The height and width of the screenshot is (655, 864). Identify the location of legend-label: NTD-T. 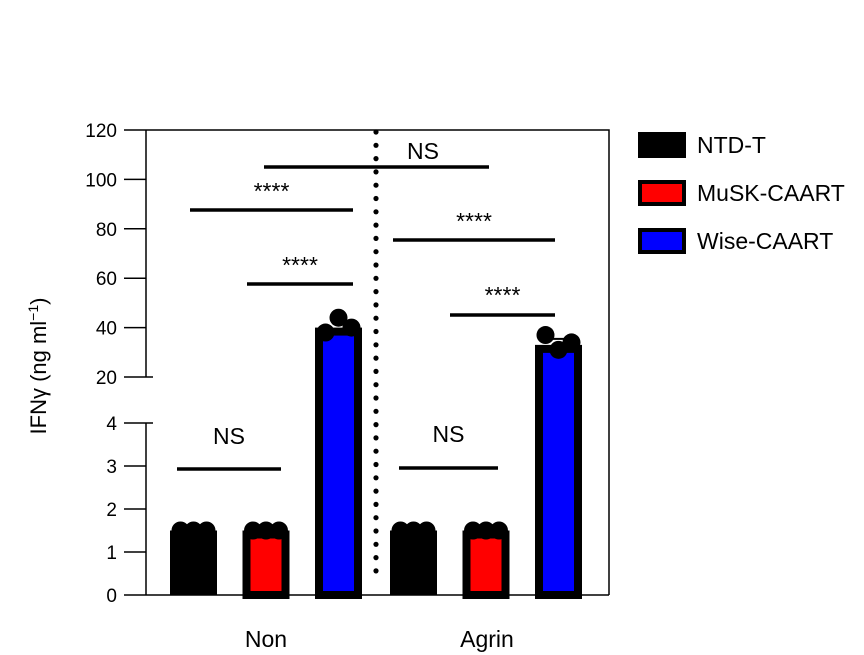
(731, 145).